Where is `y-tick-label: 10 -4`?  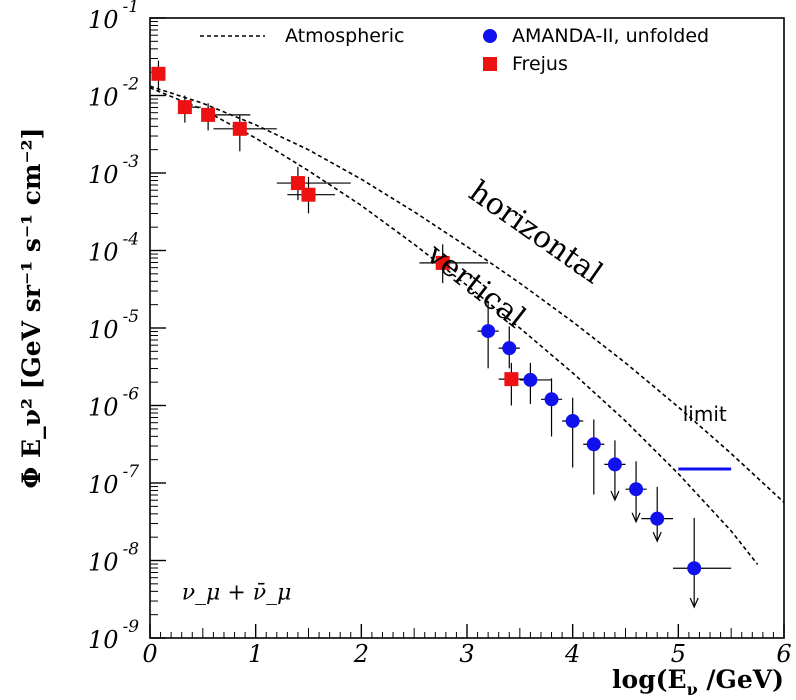 y-tick-label: 10 -4 is located at coordinates (113, 248).